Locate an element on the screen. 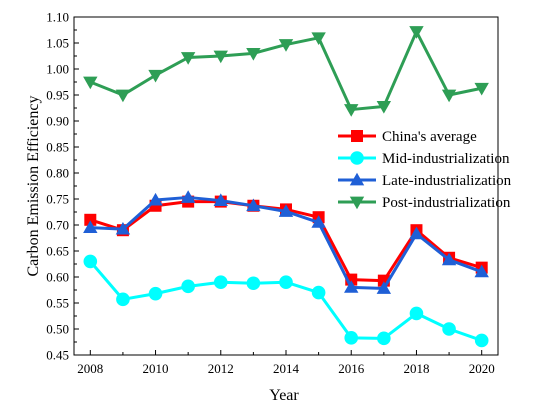 The height and width of the screenshot is (410, 550). y-tick-label: 0.65 is located at coordinates (57, 251).